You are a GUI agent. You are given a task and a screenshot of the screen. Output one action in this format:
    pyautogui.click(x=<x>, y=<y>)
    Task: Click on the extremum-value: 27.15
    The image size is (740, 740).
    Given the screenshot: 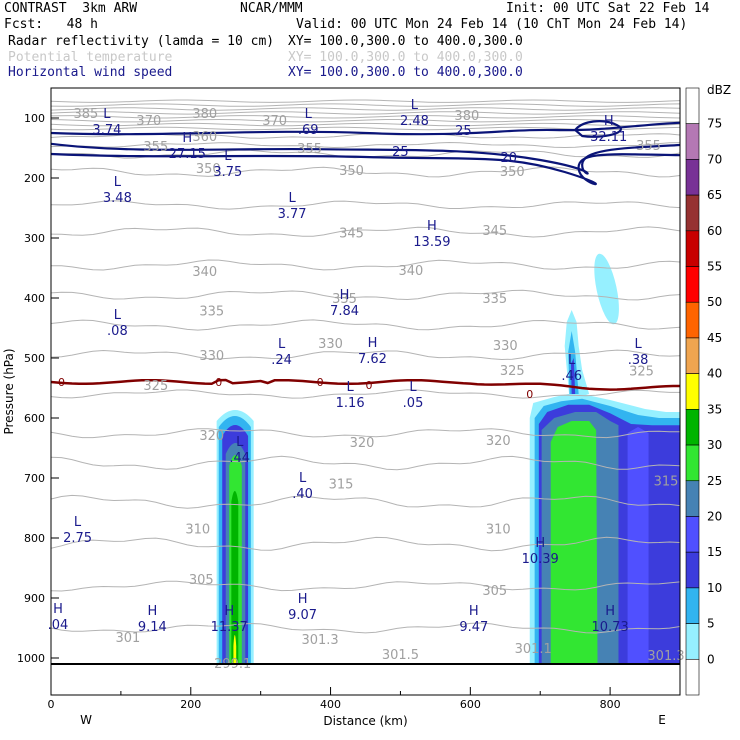 What is the action you would take?
    pyautogui.click(x=187, y=154)
    